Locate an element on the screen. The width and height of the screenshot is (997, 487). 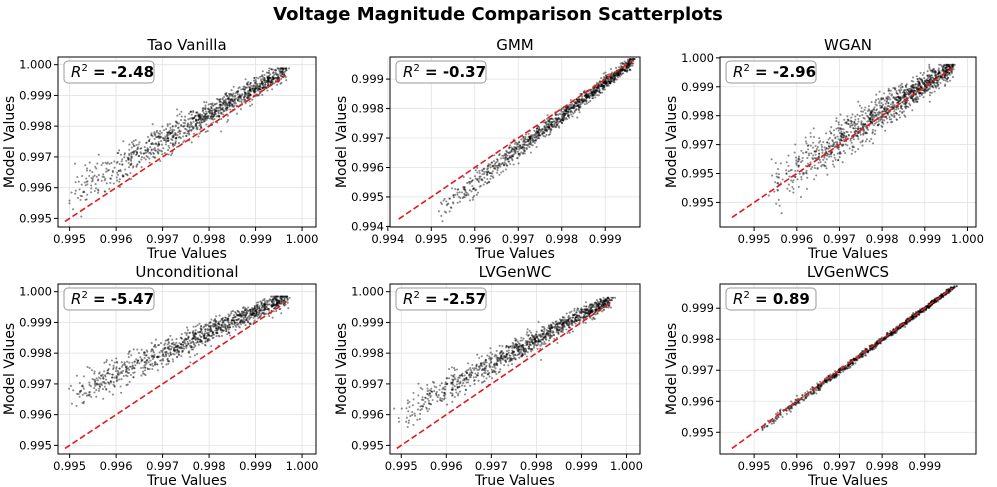
y-tick-label: 1.000 is located at coordinates (35, 65).